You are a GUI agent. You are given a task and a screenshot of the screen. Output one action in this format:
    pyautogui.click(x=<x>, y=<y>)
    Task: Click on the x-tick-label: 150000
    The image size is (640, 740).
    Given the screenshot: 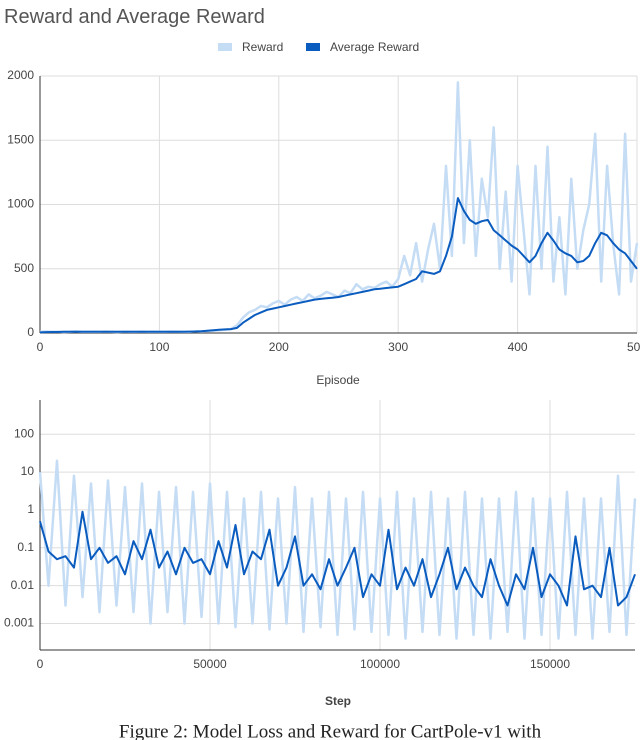 What is the action you would take?
    pyautogui.click(x=550, y=664)
    